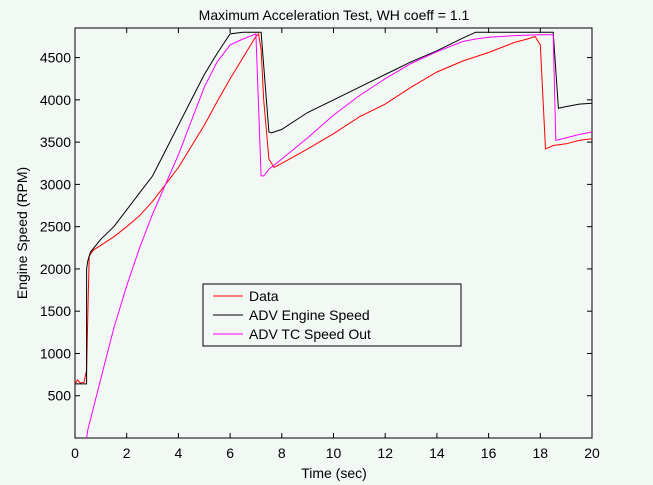  I want to click on x-tick-label: 4, so click(179, 453).